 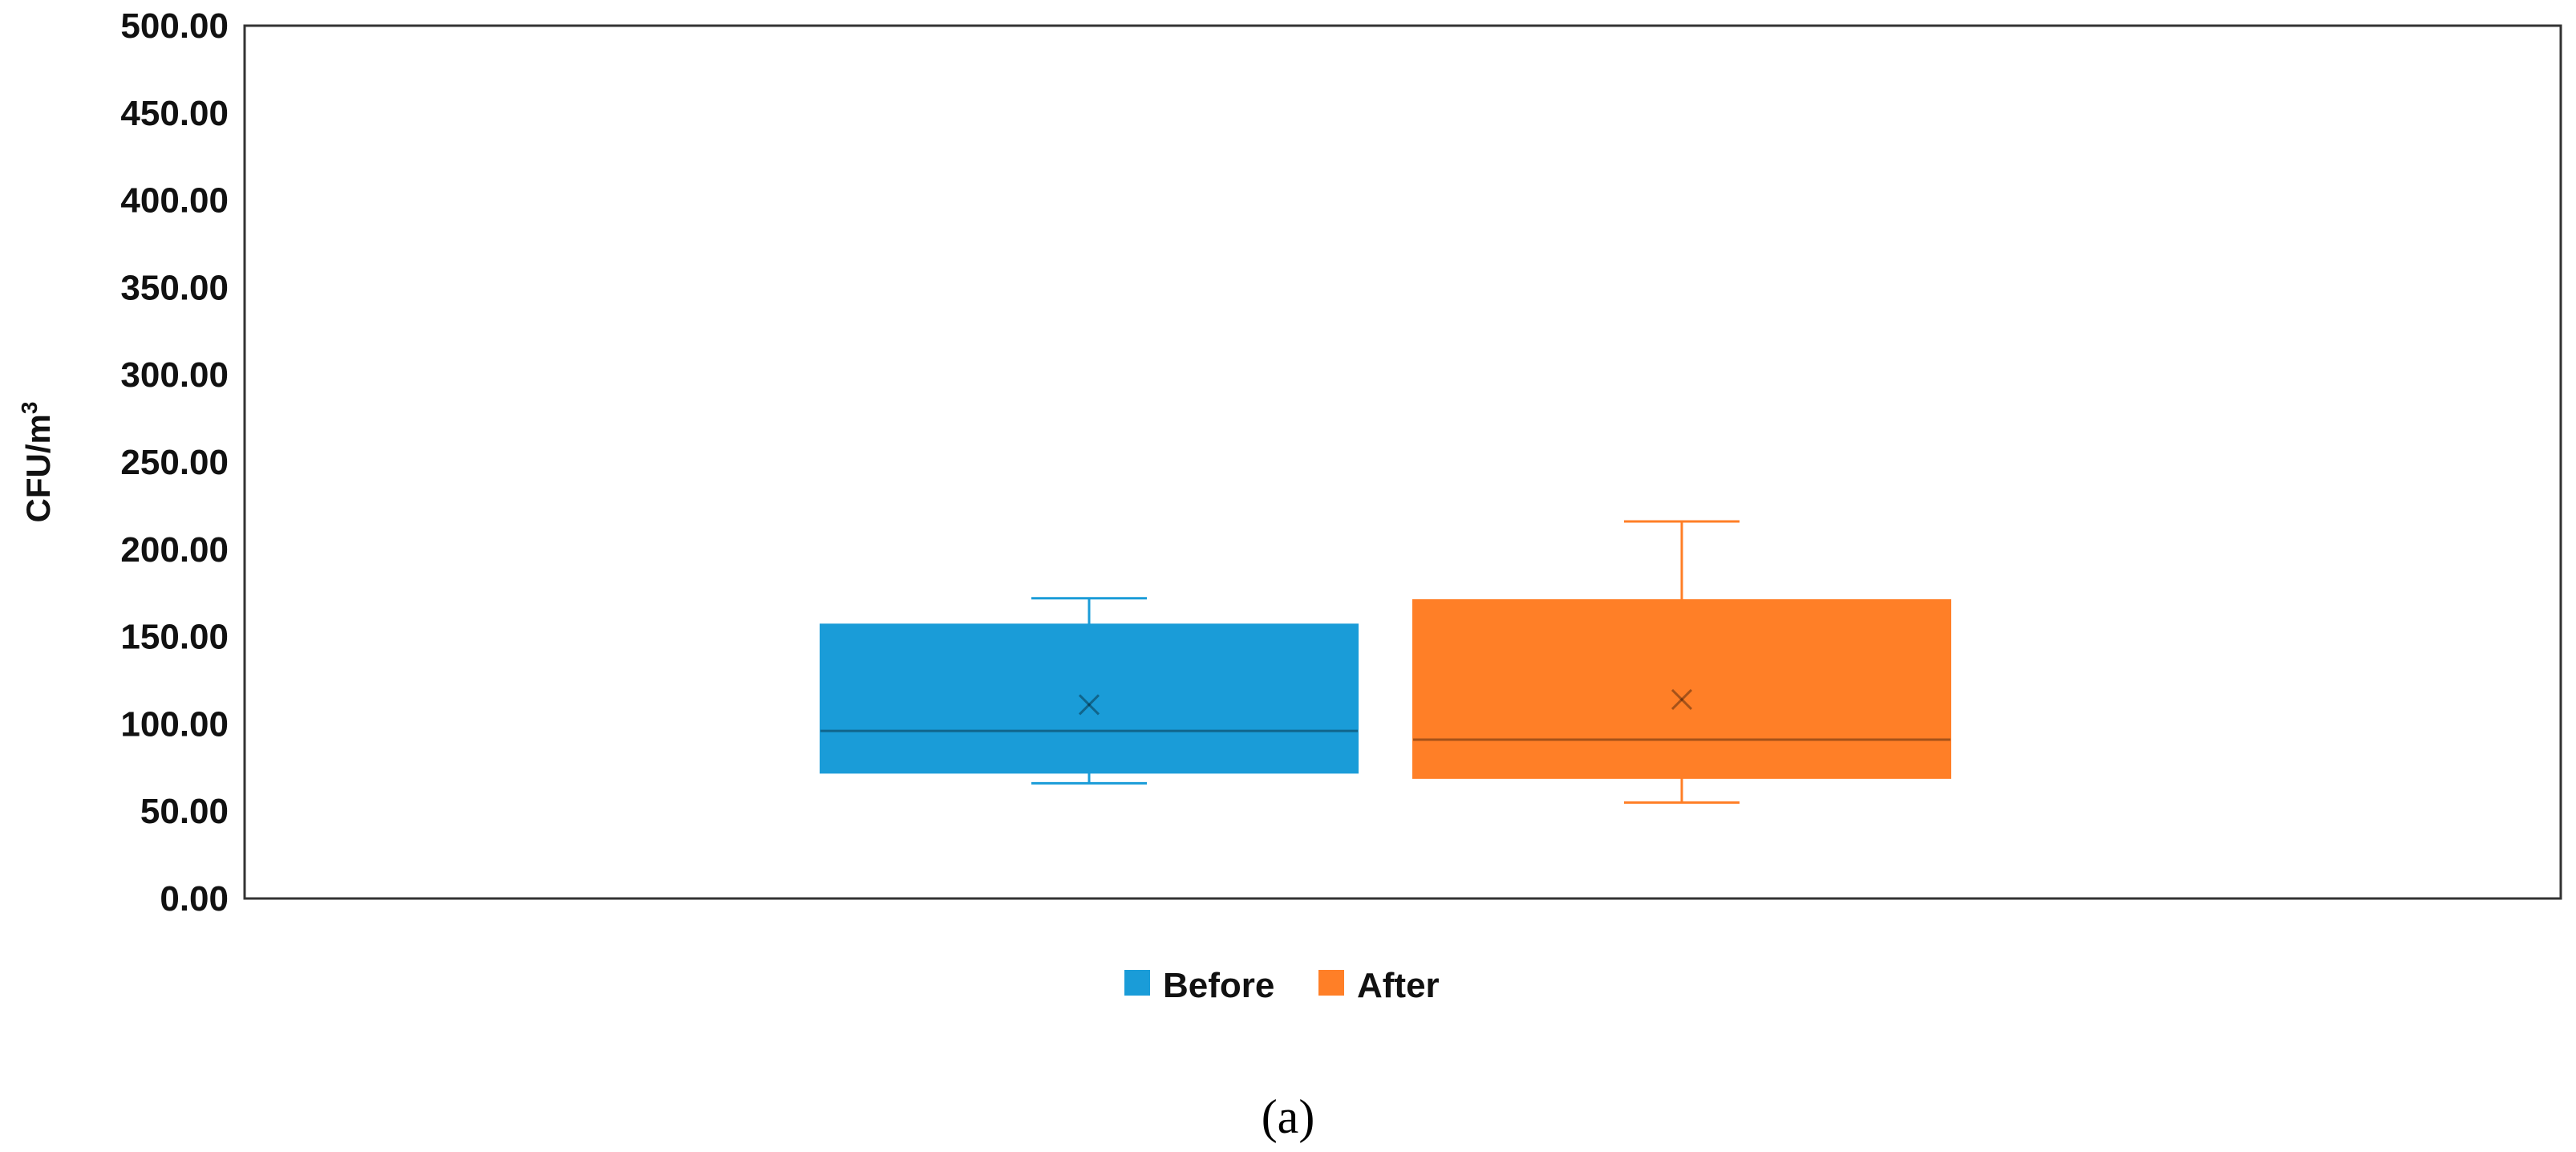 What do you see at coordinates (184, 811) in the screenshot?
I see `y-tick-label: 50.00` at bounding box center [184, 811].